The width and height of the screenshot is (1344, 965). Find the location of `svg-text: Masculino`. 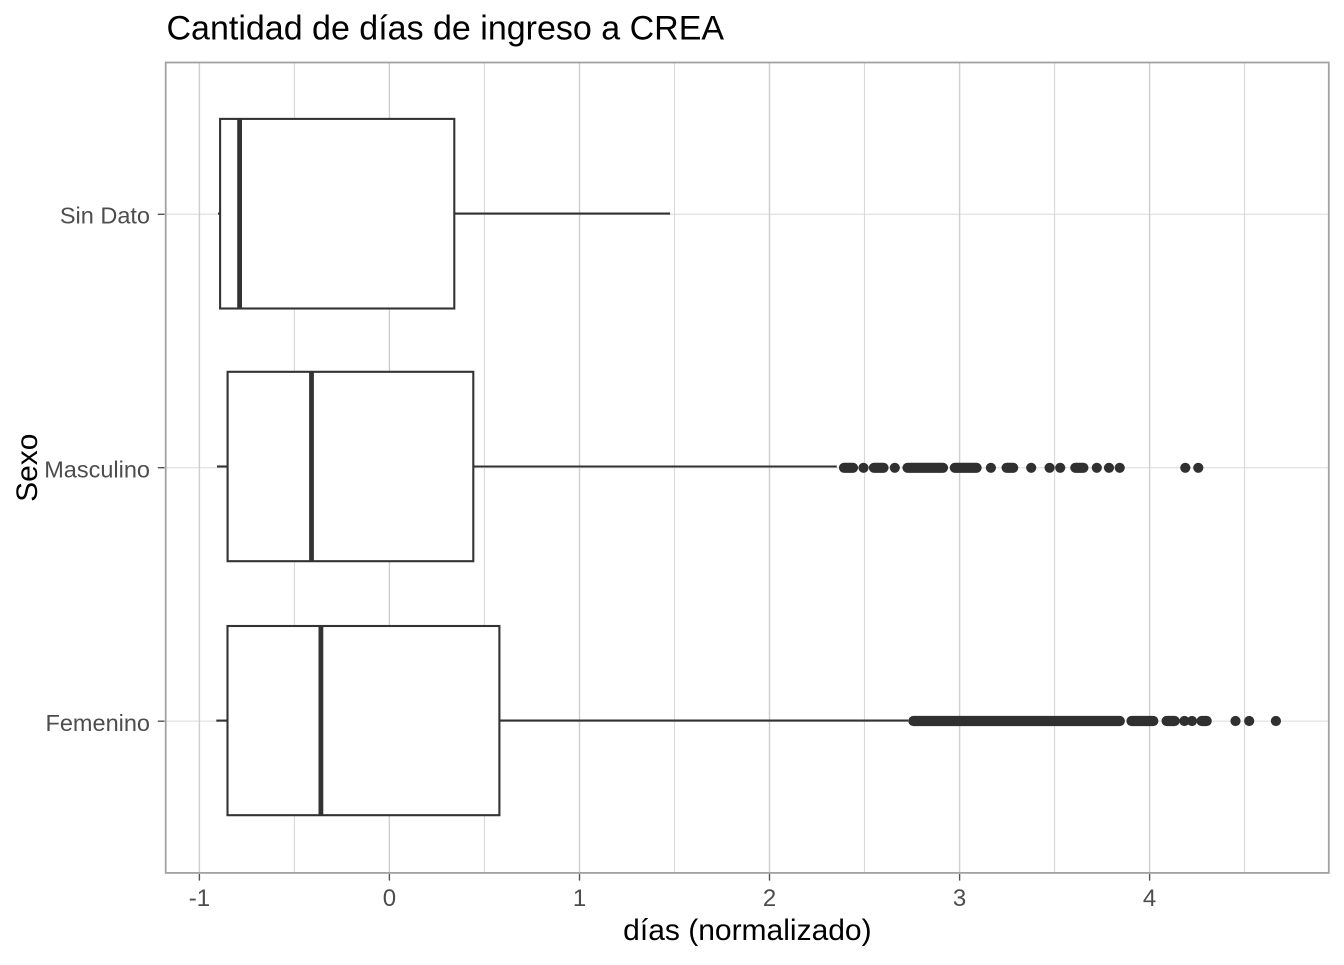

svg-text: Masculino is located at coordinates (97, 470).